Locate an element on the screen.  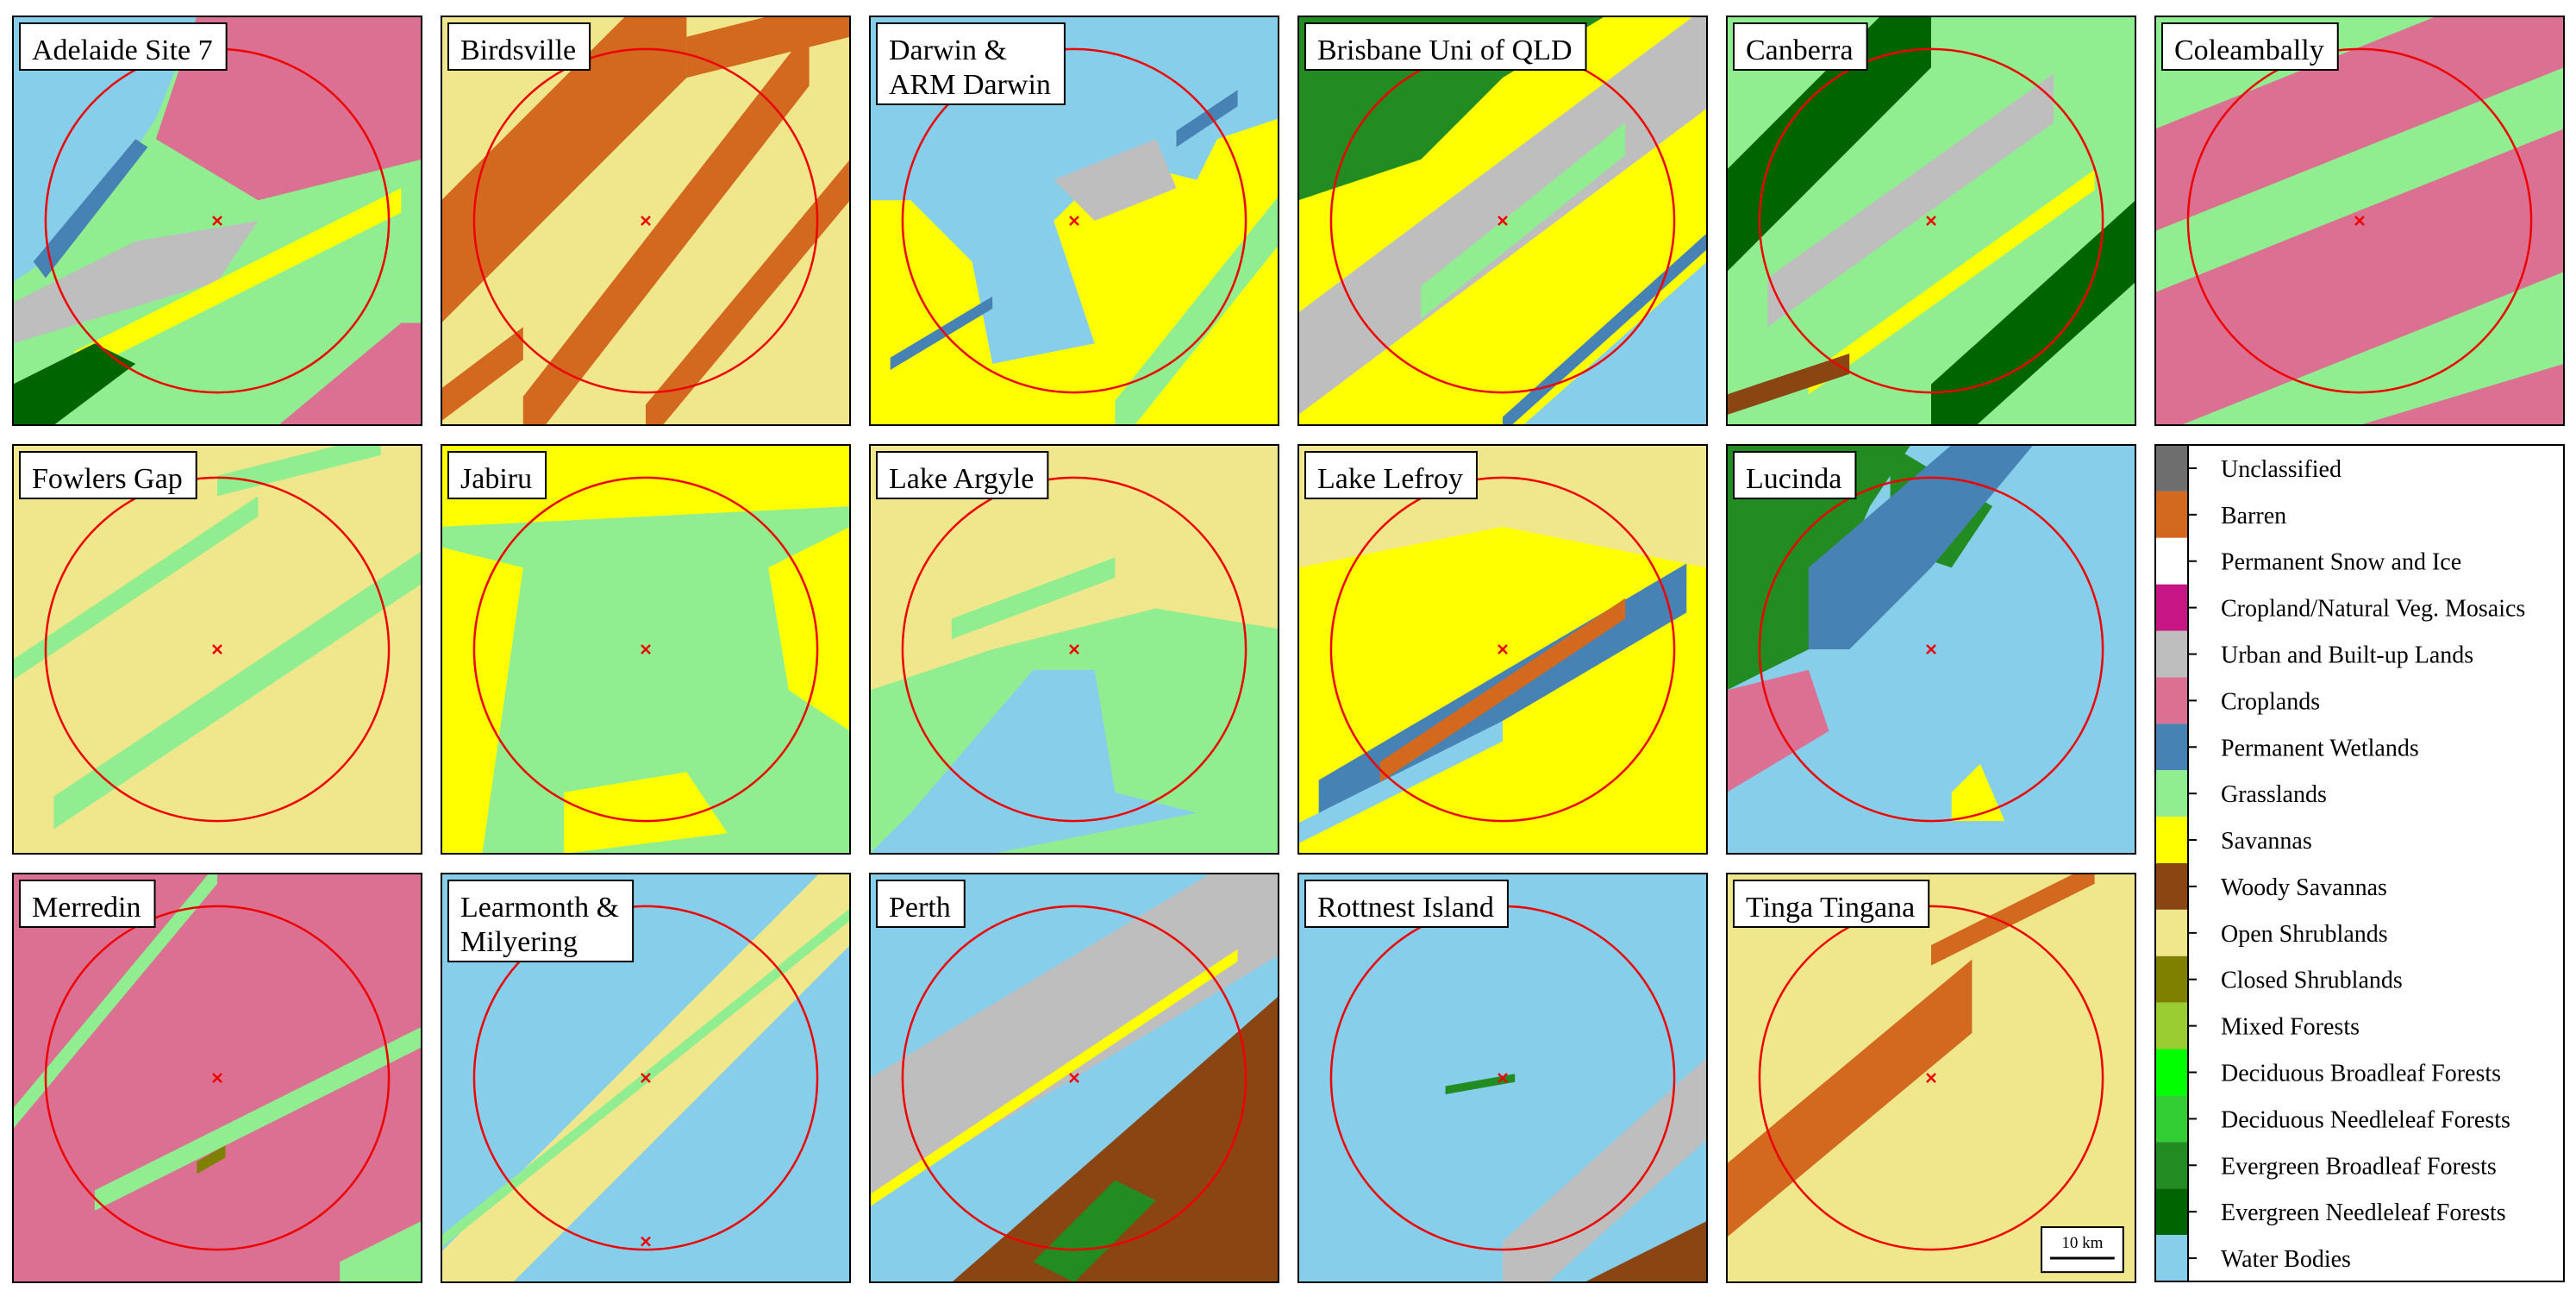
panel-title: Merredin is located at coordinates (86, 908).